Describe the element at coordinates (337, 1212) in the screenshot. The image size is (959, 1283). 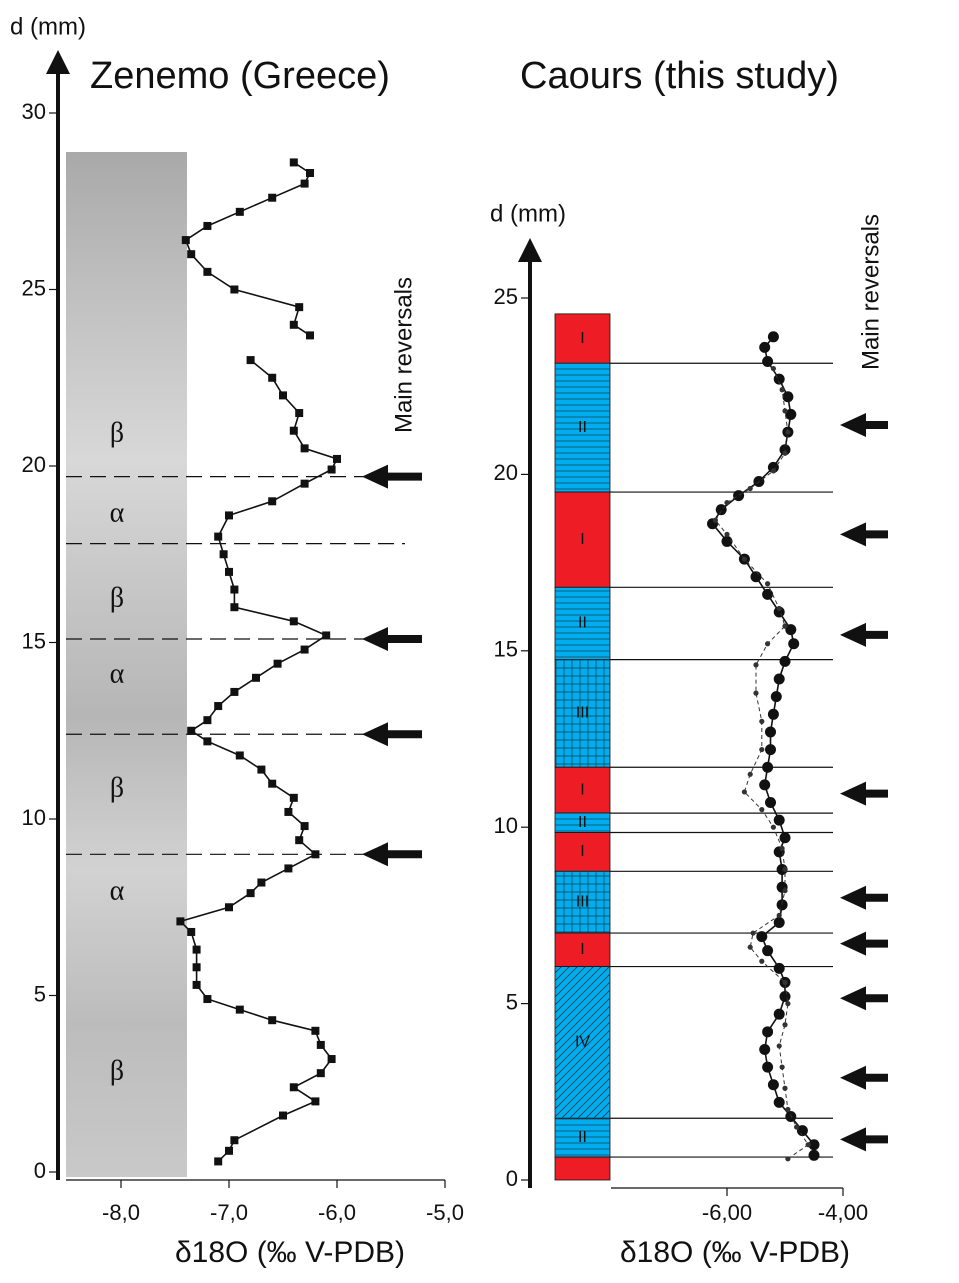
I see `x-tick-label: -6,0` at that location.